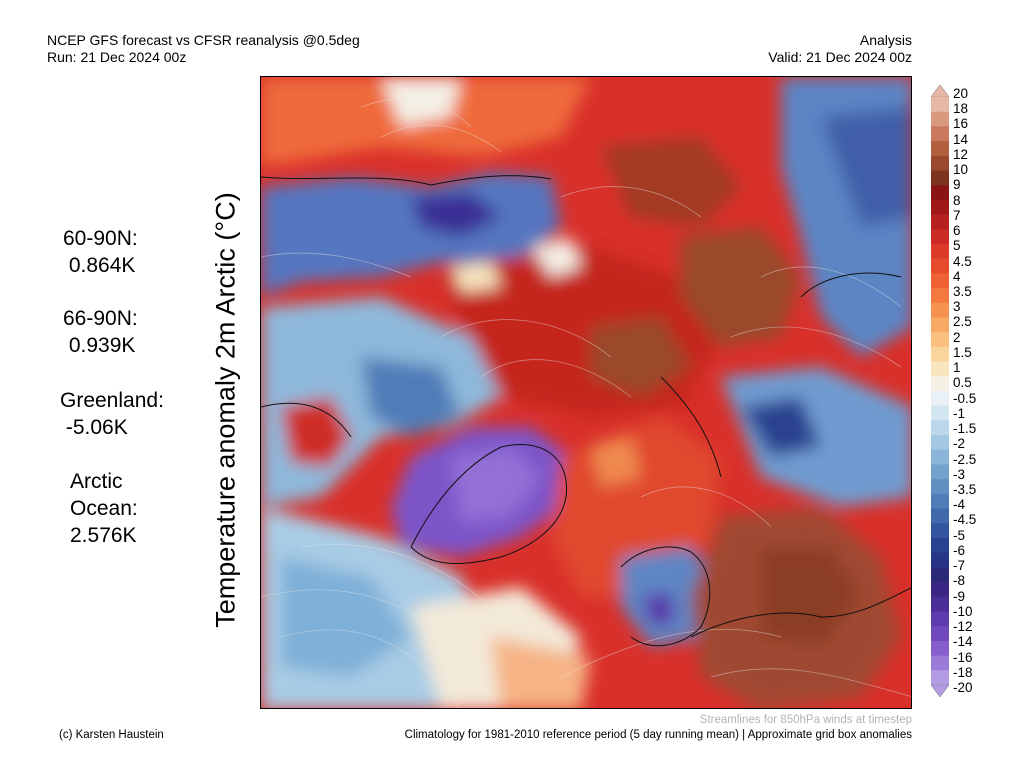  Describe the element at coordinates (100, 252) in the screenshot. I see `stat-60-90n: 60-90N: 0.864K` at that location.